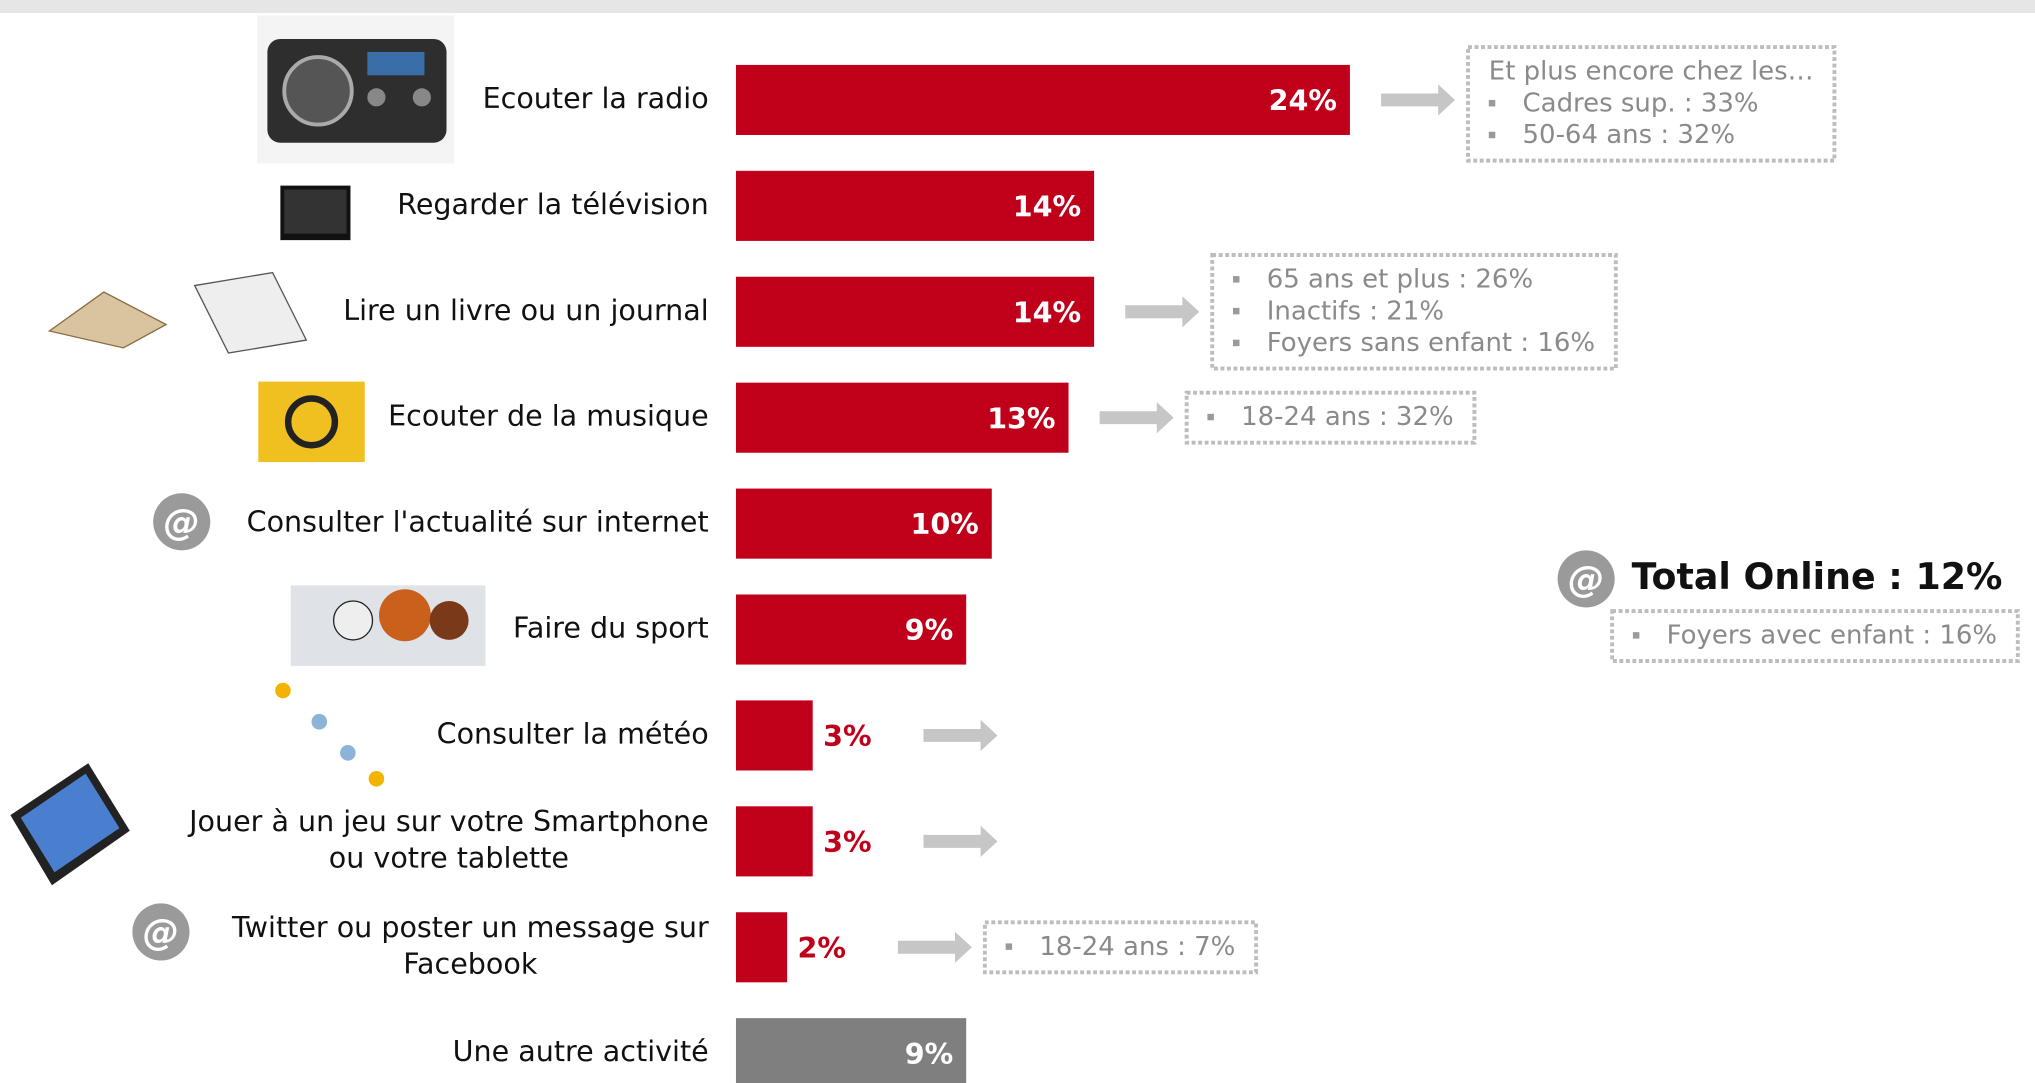 This screenshot has height=1083, width=2035. I want to click on total-online: Total Online : 12%, so click(1817, 576).